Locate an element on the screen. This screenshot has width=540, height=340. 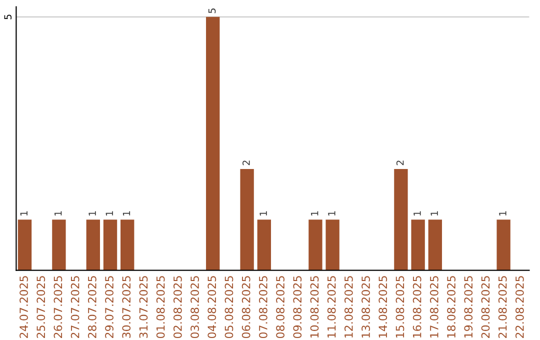
x-tick-label: 30.07.2025 is located at coordinates (126, 307).